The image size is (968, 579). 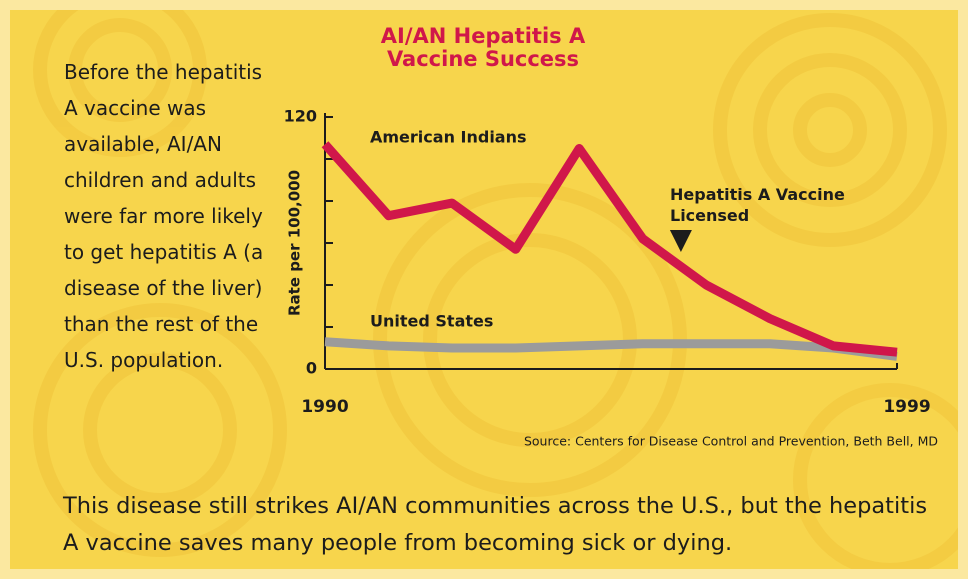 What do you see at coordinates (295, 243) in the screenshot?
I see `y-axis-label: Rate per 100,000` at bounding box center [295, 243].